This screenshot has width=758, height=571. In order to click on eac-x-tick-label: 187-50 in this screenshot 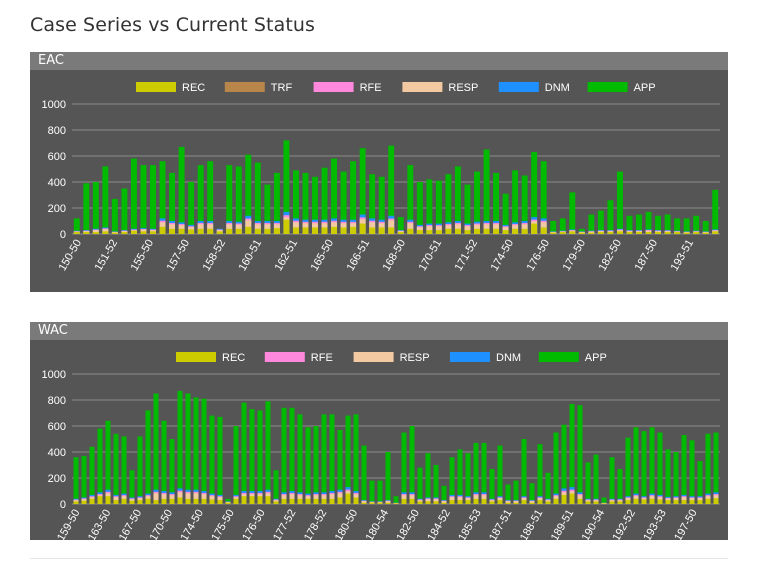, I will do `click(647, 256)`.